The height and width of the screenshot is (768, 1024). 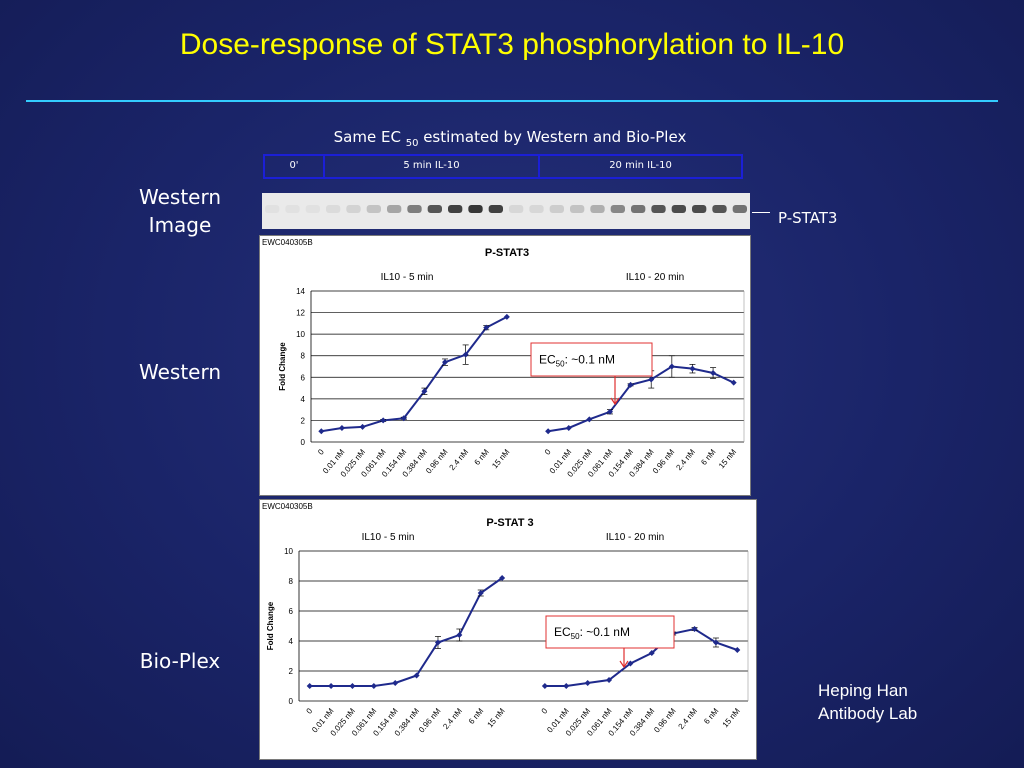 I want to click on y-tick-label: 12, so click(x=300, y=313).